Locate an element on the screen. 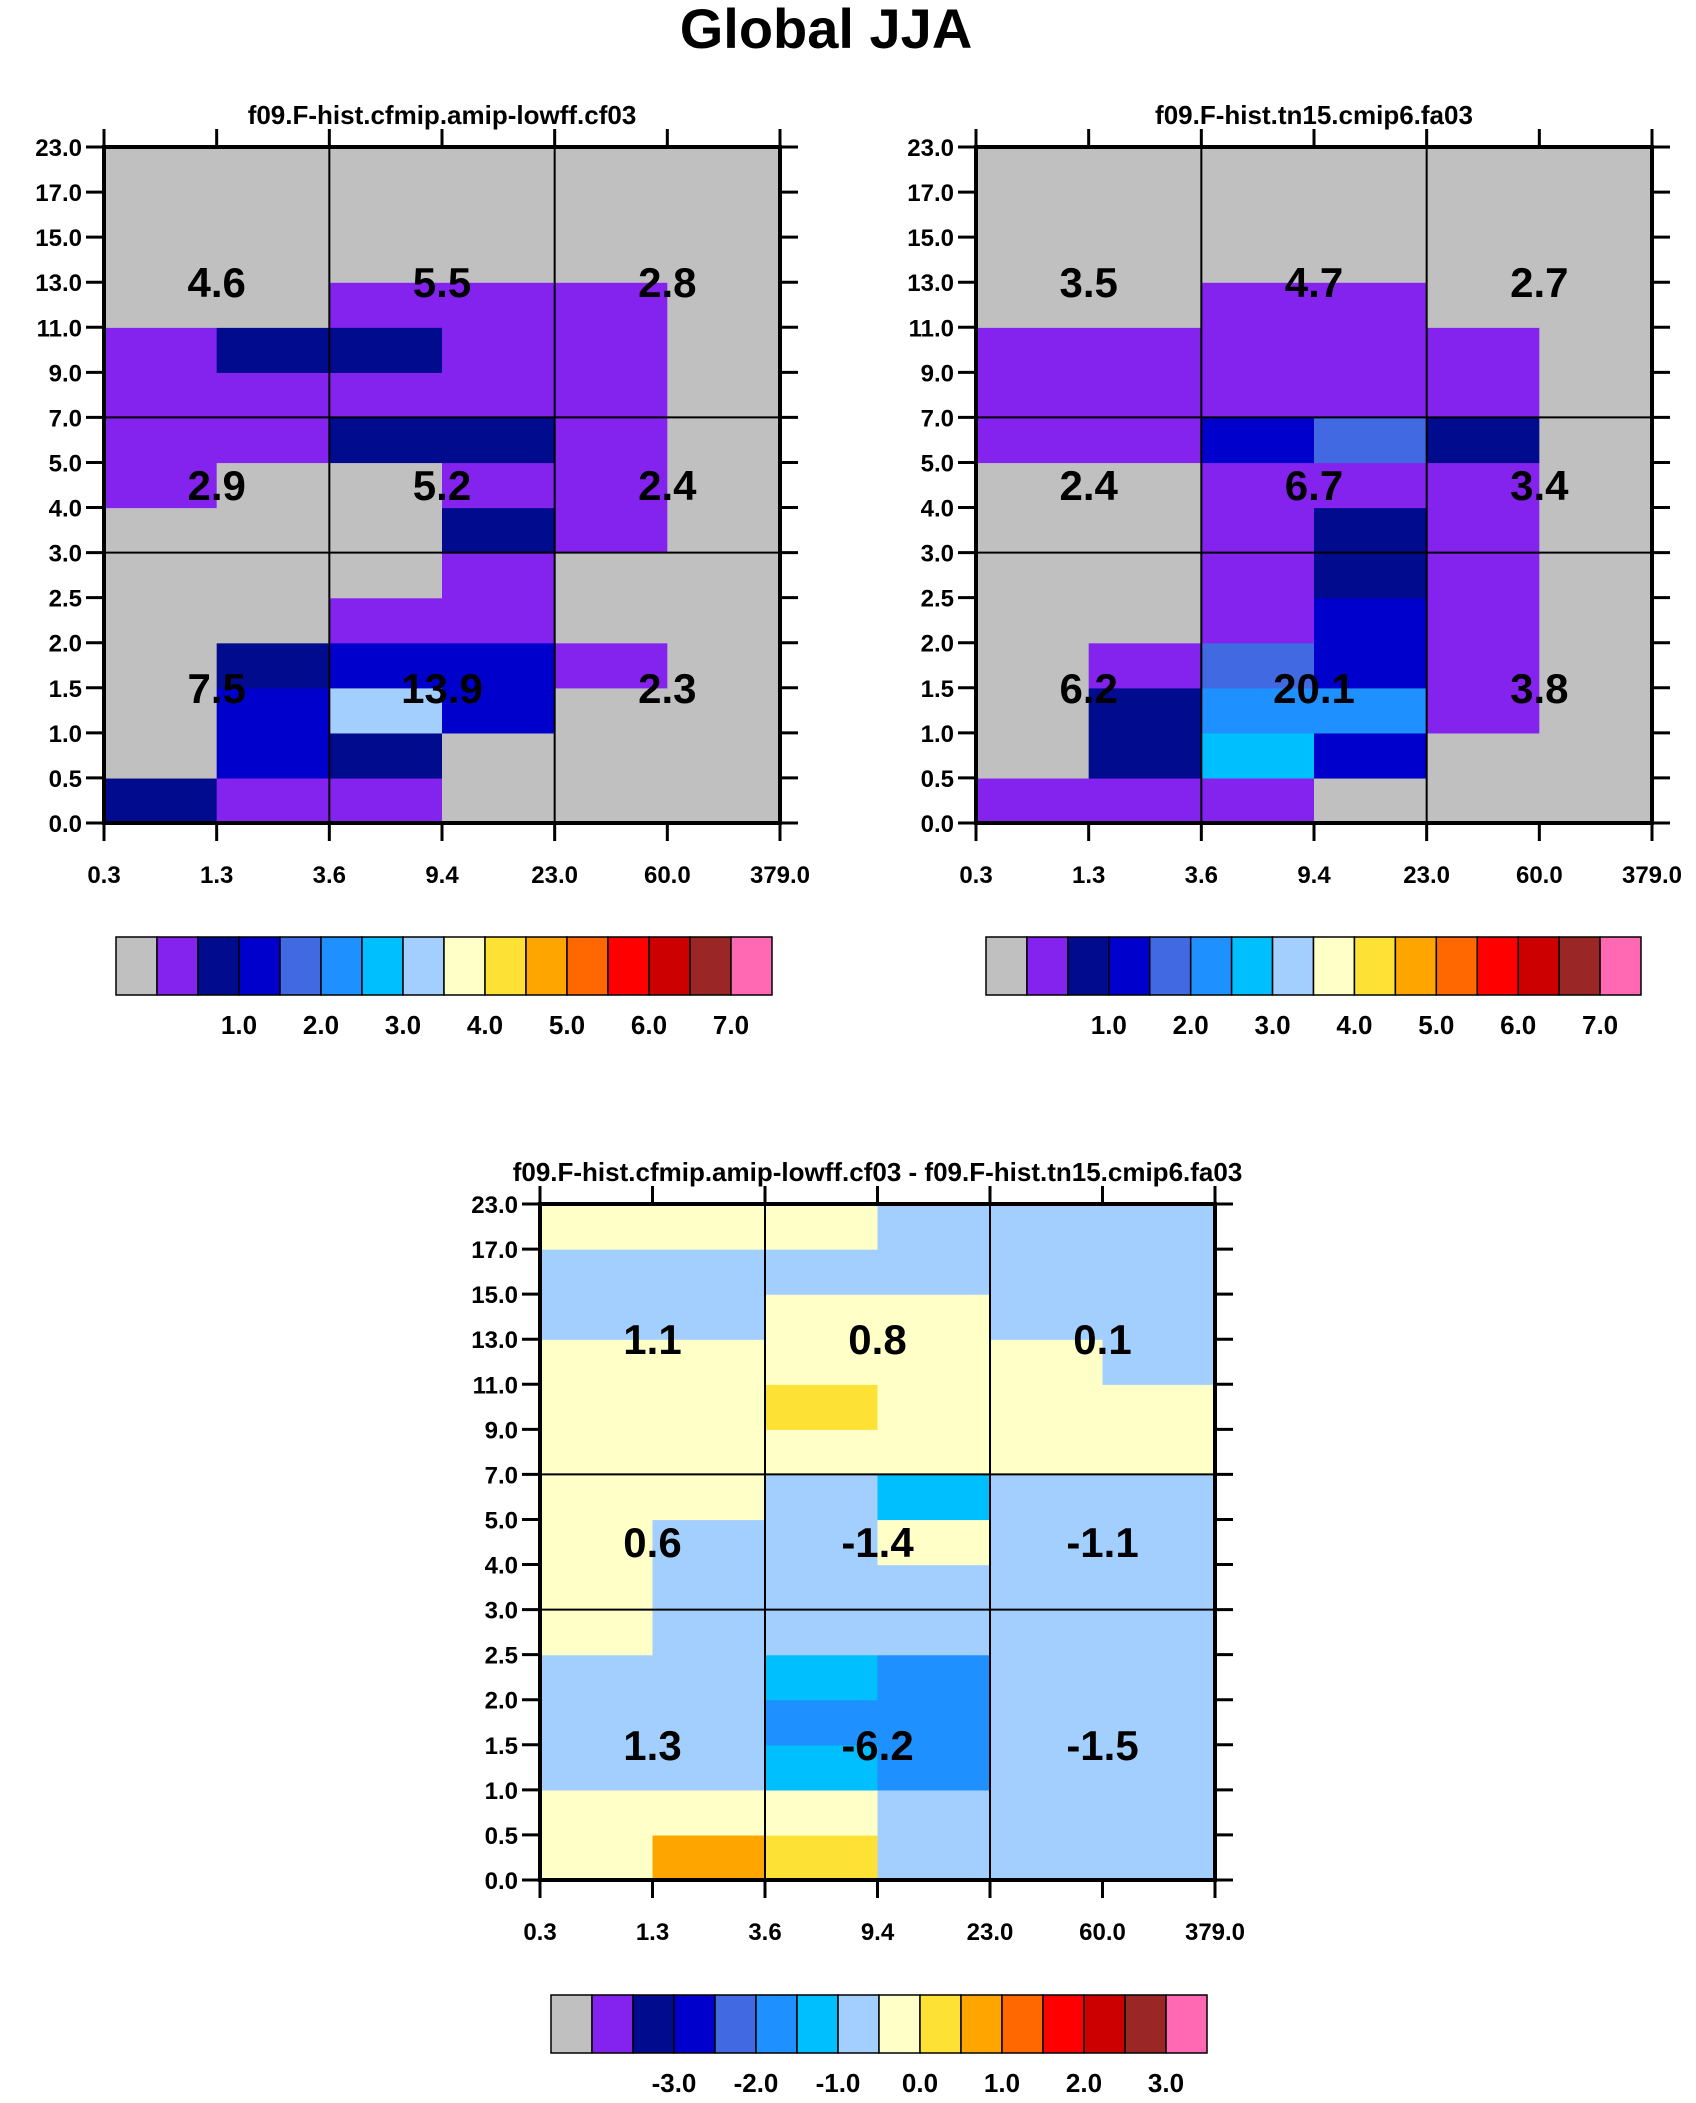 The image size is (1696, 2103). y-tick-label: 13.0 is located at coordinates (930, 283).